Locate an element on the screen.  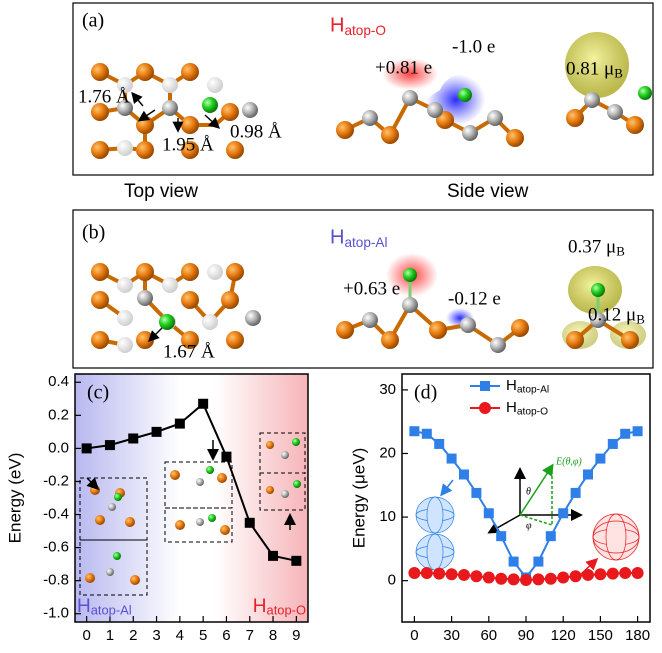
x-tick-label: 3 is located at coordinates (156, 635).